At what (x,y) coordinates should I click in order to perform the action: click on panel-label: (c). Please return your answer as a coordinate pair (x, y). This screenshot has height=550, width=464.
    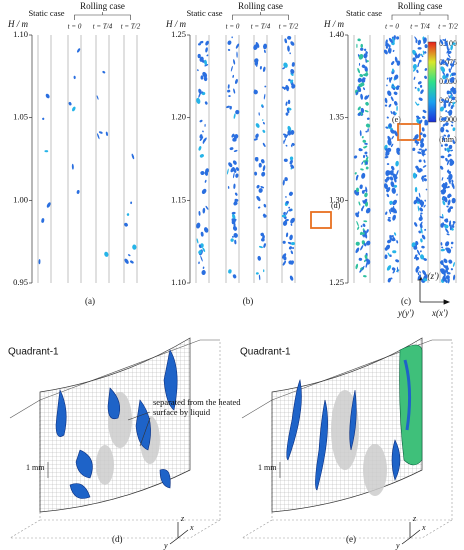
    Looking at the image, I should click on (406, 301).